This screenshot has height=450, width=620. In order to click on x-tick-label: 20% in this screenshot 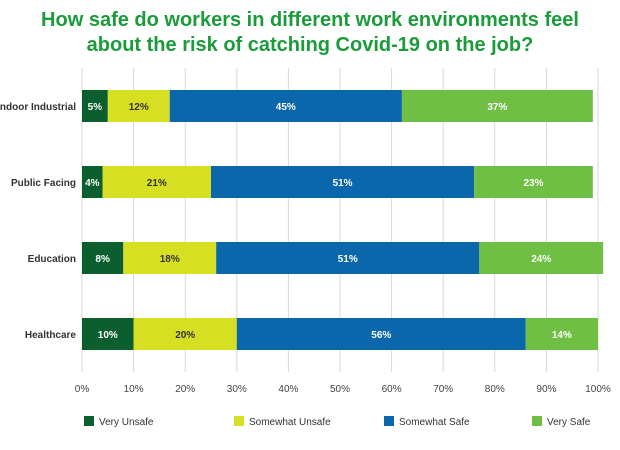, I will do `click(185, 389)`.